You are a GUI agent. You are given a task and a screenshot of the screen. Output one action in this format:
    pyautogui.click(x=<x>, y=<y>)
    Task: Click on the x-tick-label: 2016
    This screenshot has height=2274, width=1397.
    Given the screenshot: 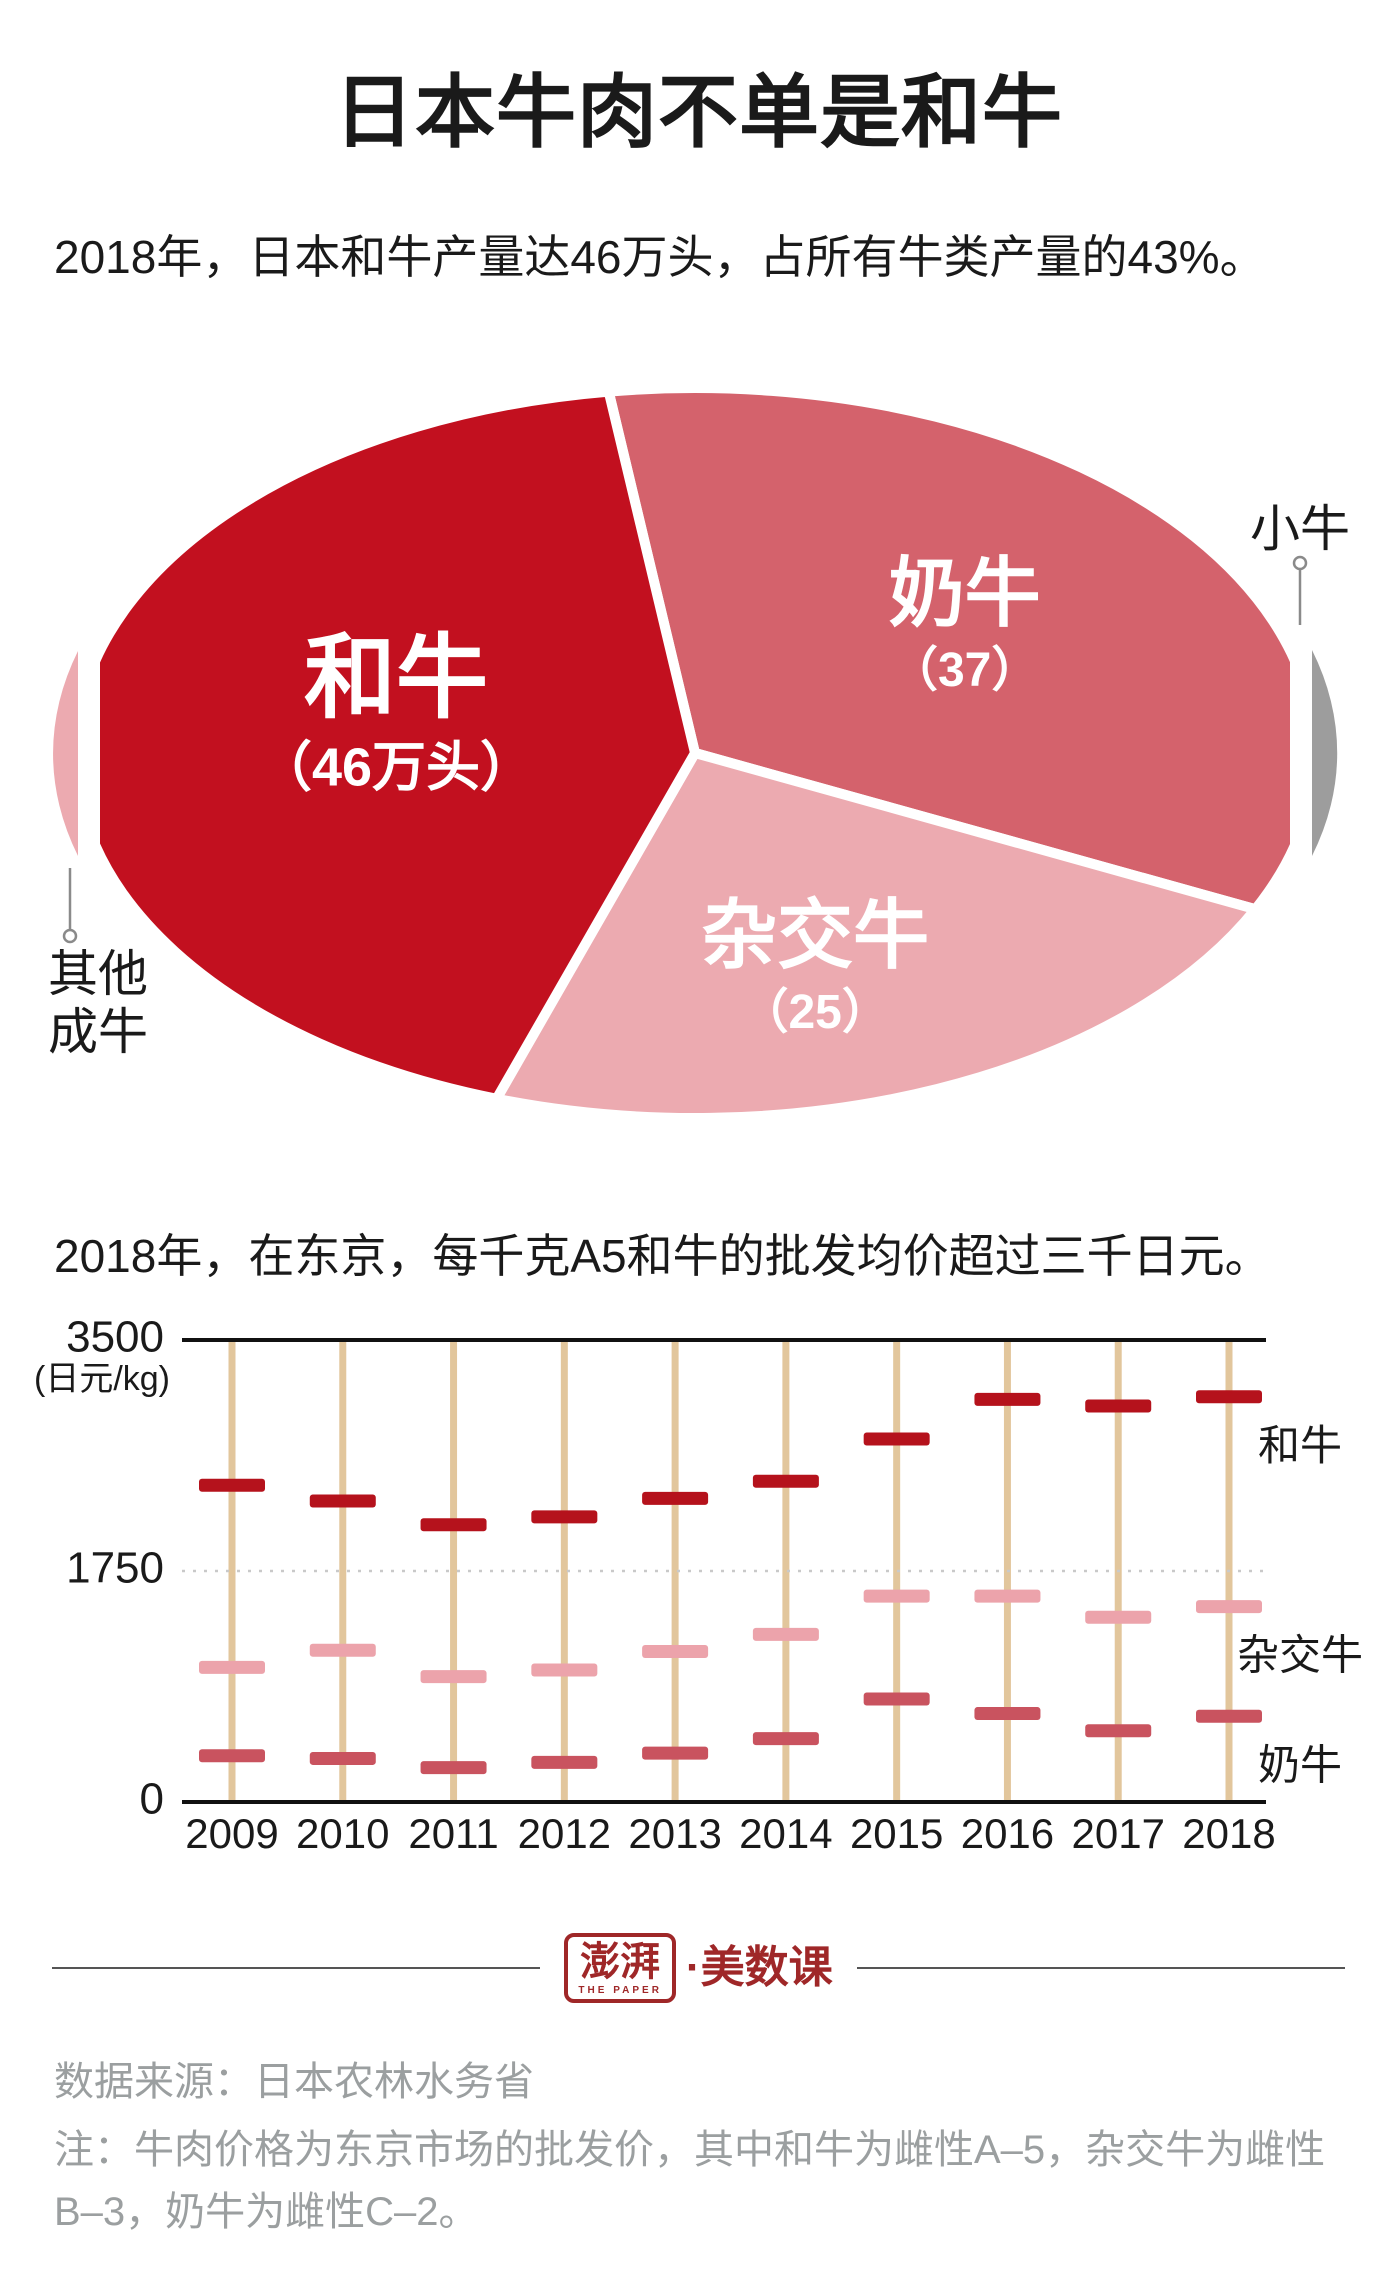 What is the action you would take?
    pyautogui.click(x=1007, y=1833)
    